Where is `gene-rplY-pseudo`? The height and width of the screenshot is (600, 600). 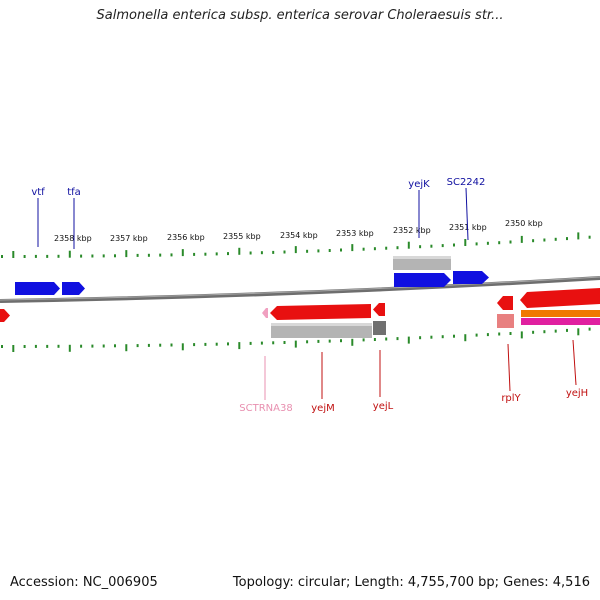 gene-rplY-pseudo is located at coordinates (505, 321).